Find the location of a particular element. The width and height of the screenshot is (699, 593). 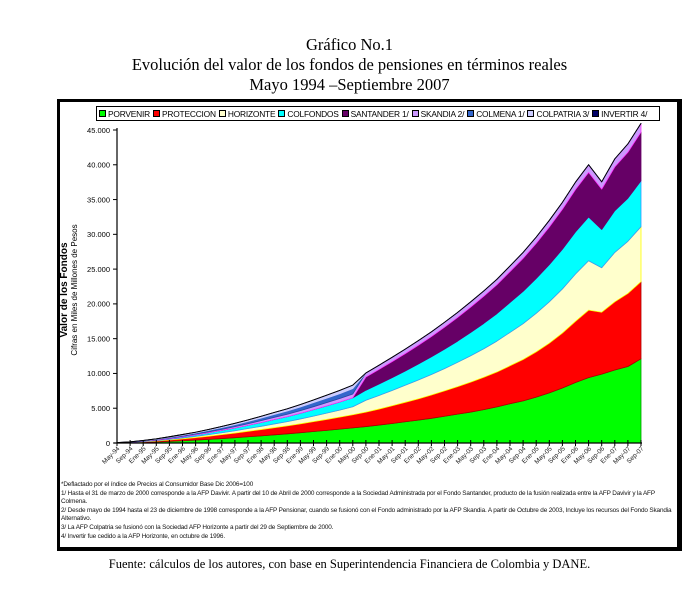

legend-item: COLPATRIA 3/ is located at coordinates (558, 114).